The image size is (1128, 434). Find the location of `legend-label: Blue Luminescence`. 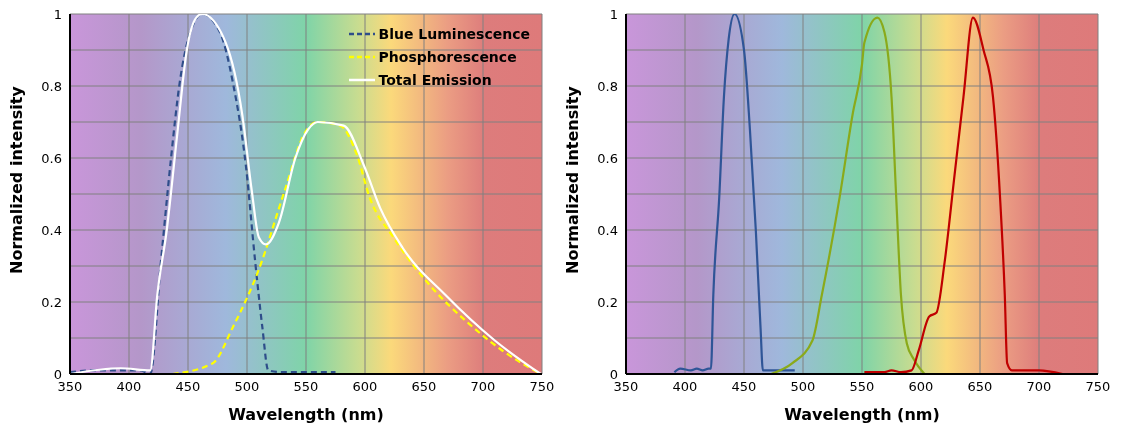

legend-label: Blue Luminescence is located at coordinates (454, 33).